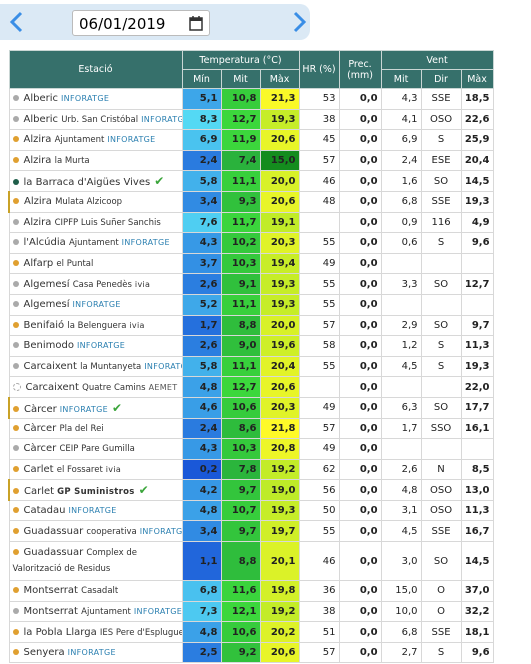 This screenshot has width=531, height=664. I want to click on station-cell: Algemesí INFORATGE, so click(95, 304).